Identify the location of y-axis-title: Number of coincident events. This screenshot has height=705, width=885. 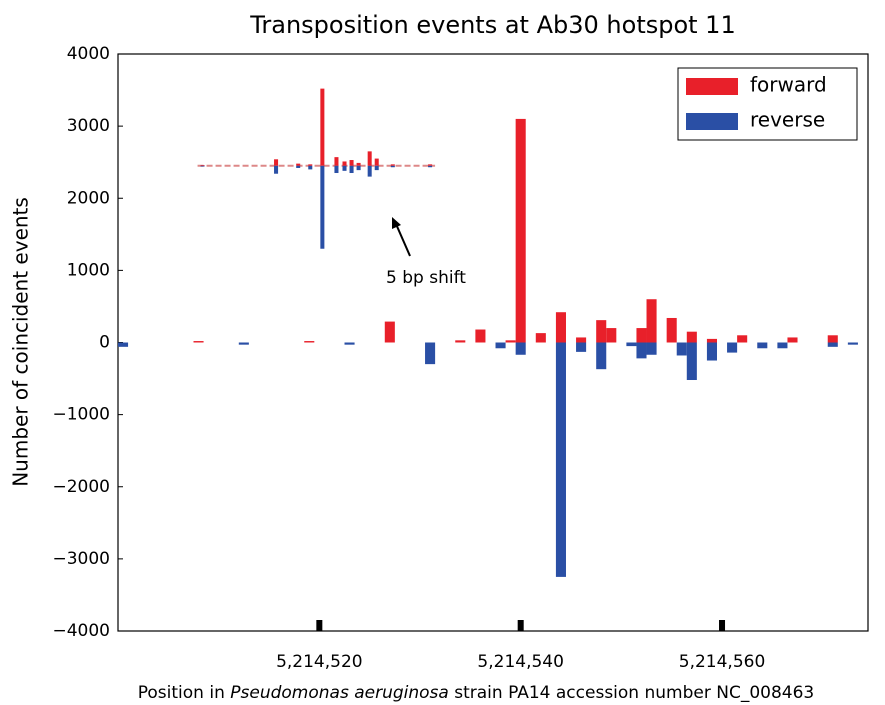
(21, 342).